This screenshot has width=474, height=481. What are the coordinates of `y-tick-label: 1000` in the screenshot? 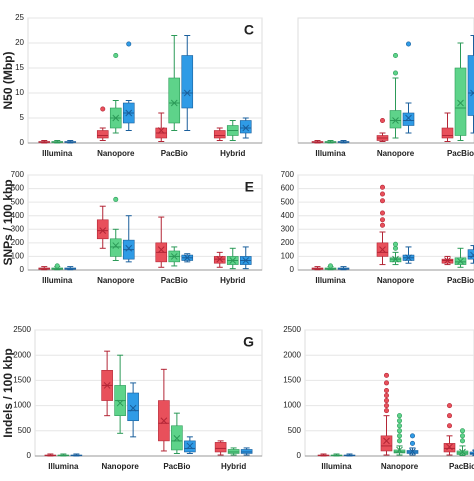 It's located at (292, 405).